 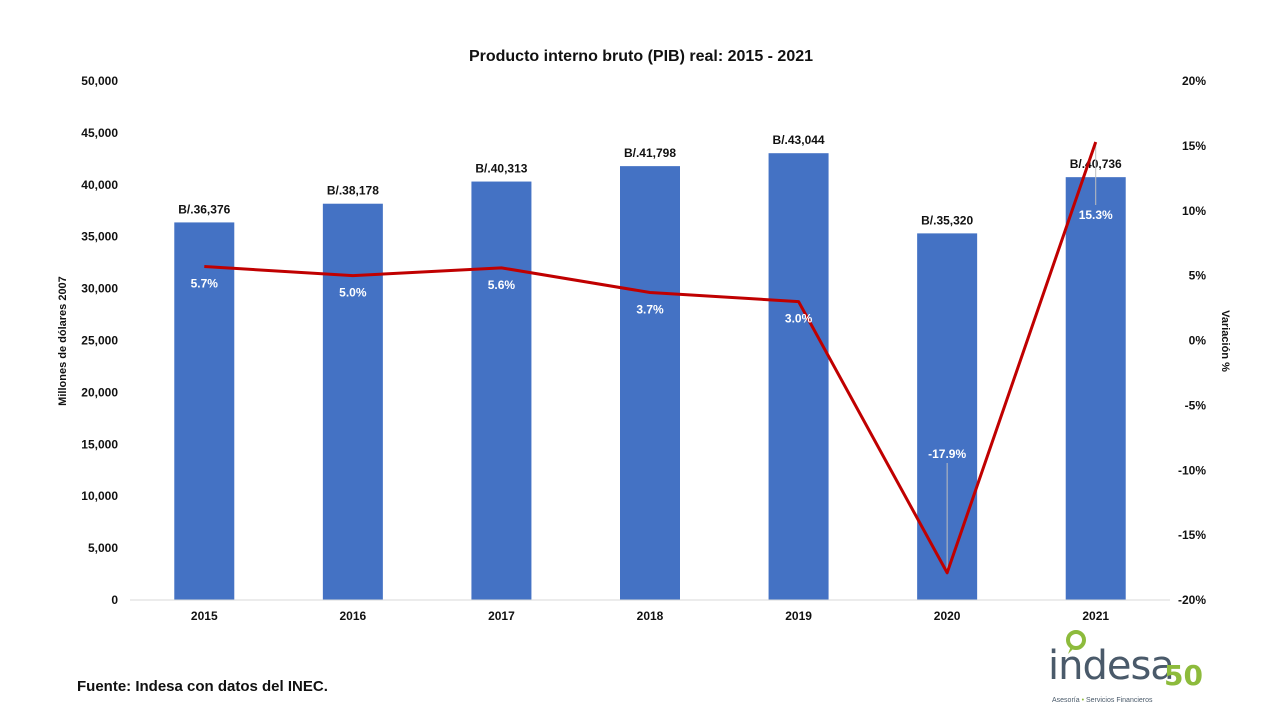 What do you see at coordinates (799, 319) in the screenshot?
I see `growth-value-label: 3.0%` at bounding box center [799, 319].